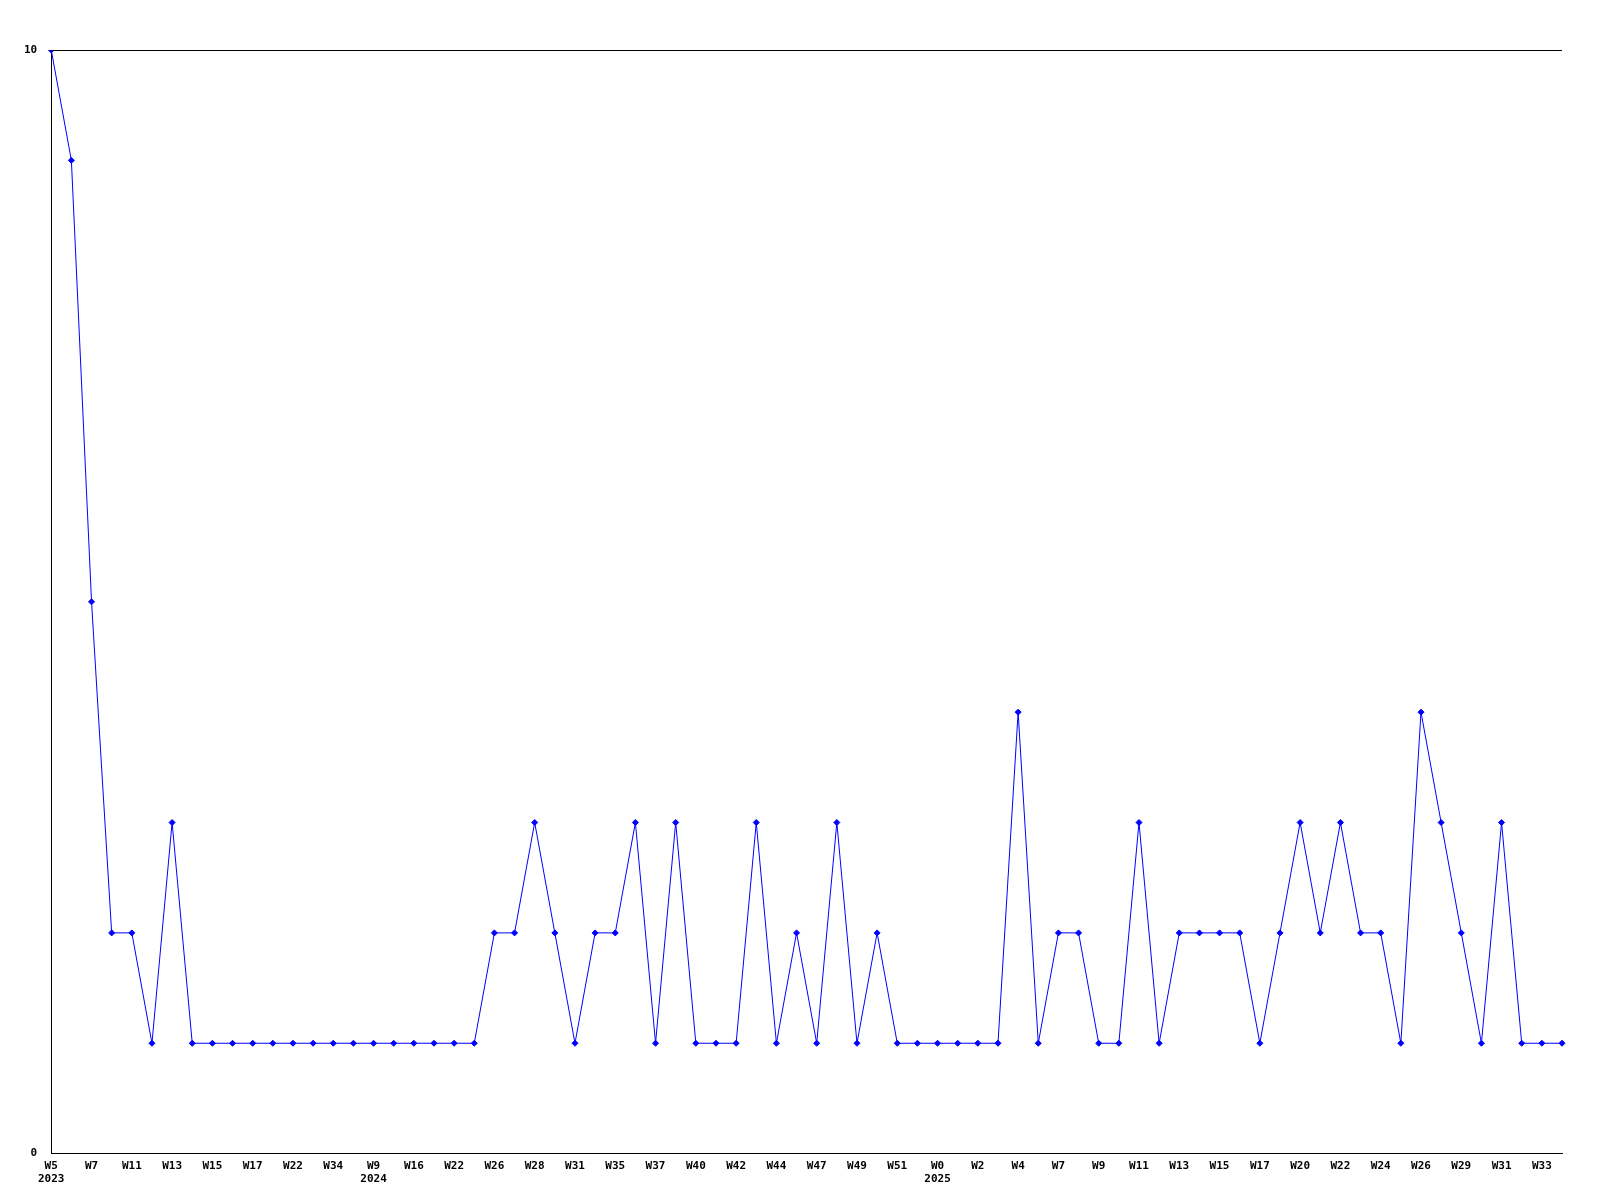  Describe the element at coordinates (1300, 1166) in the screenshot. I see `x-tick-label: W20` at that location.